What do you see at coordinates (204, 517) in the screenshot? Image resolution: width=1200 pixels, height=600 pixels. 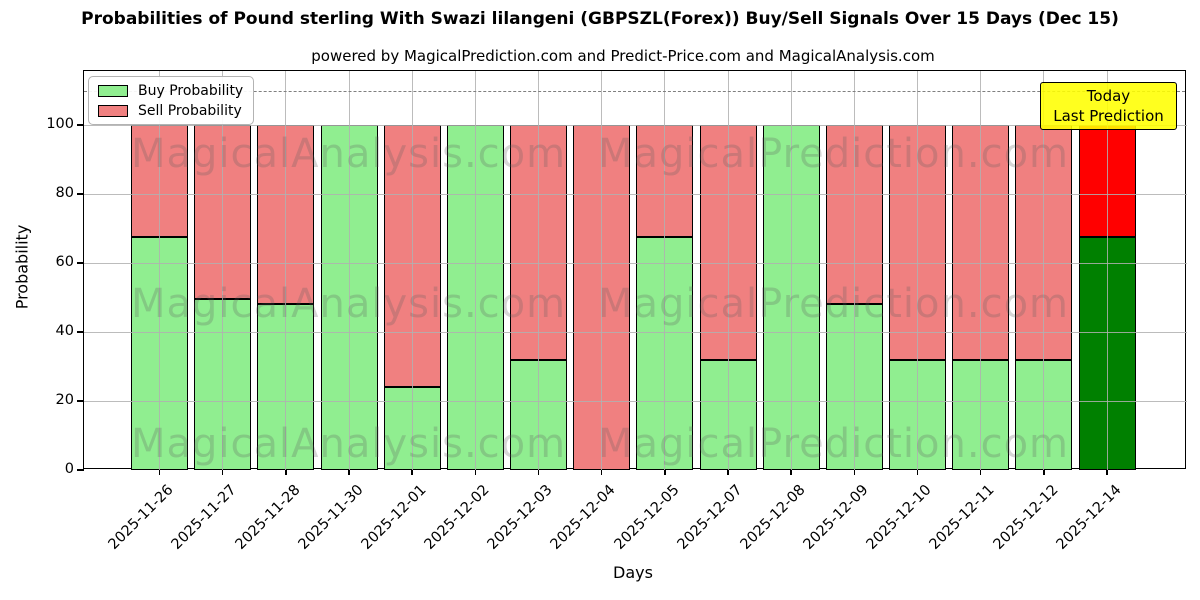 I see `x-tick-label-2025-11-27: 2025-11-27` at bounding box center [204, 517].